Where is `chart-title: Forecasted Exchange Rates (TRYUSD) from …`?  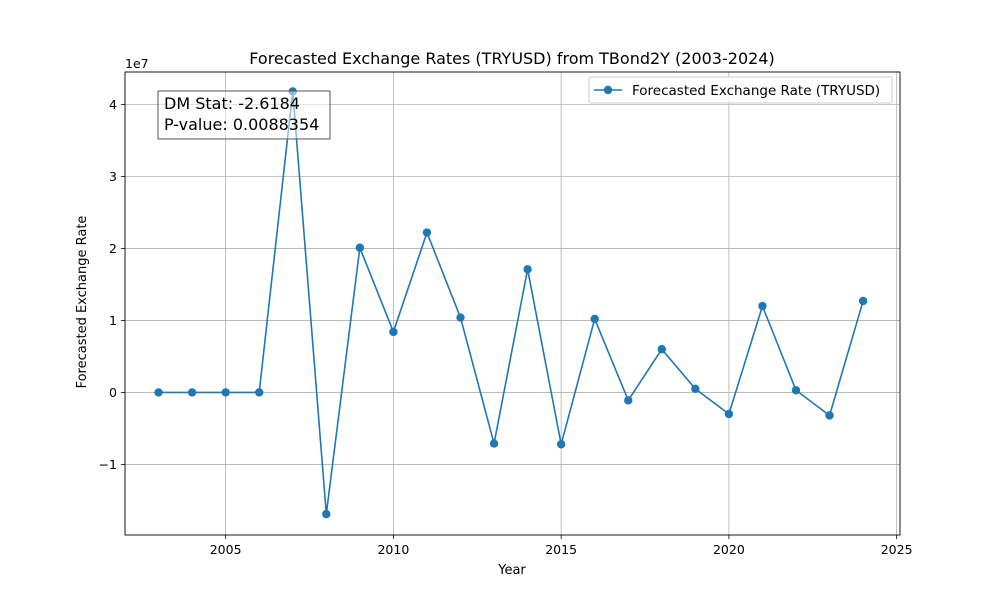
chart-title: Forecasted Exchange Rates (TRYUSD) from … is located at coordinates (511, 58).